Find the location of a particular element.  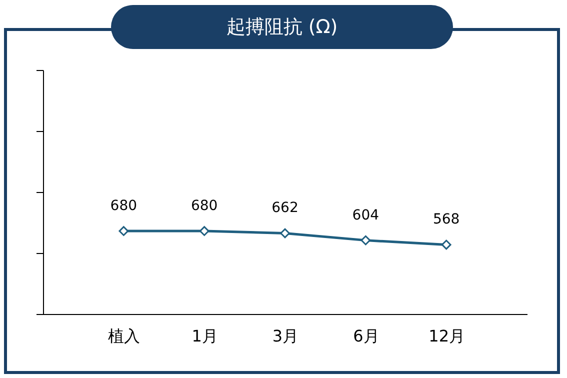

data-label: 662 is located at coordinates (285, 208).